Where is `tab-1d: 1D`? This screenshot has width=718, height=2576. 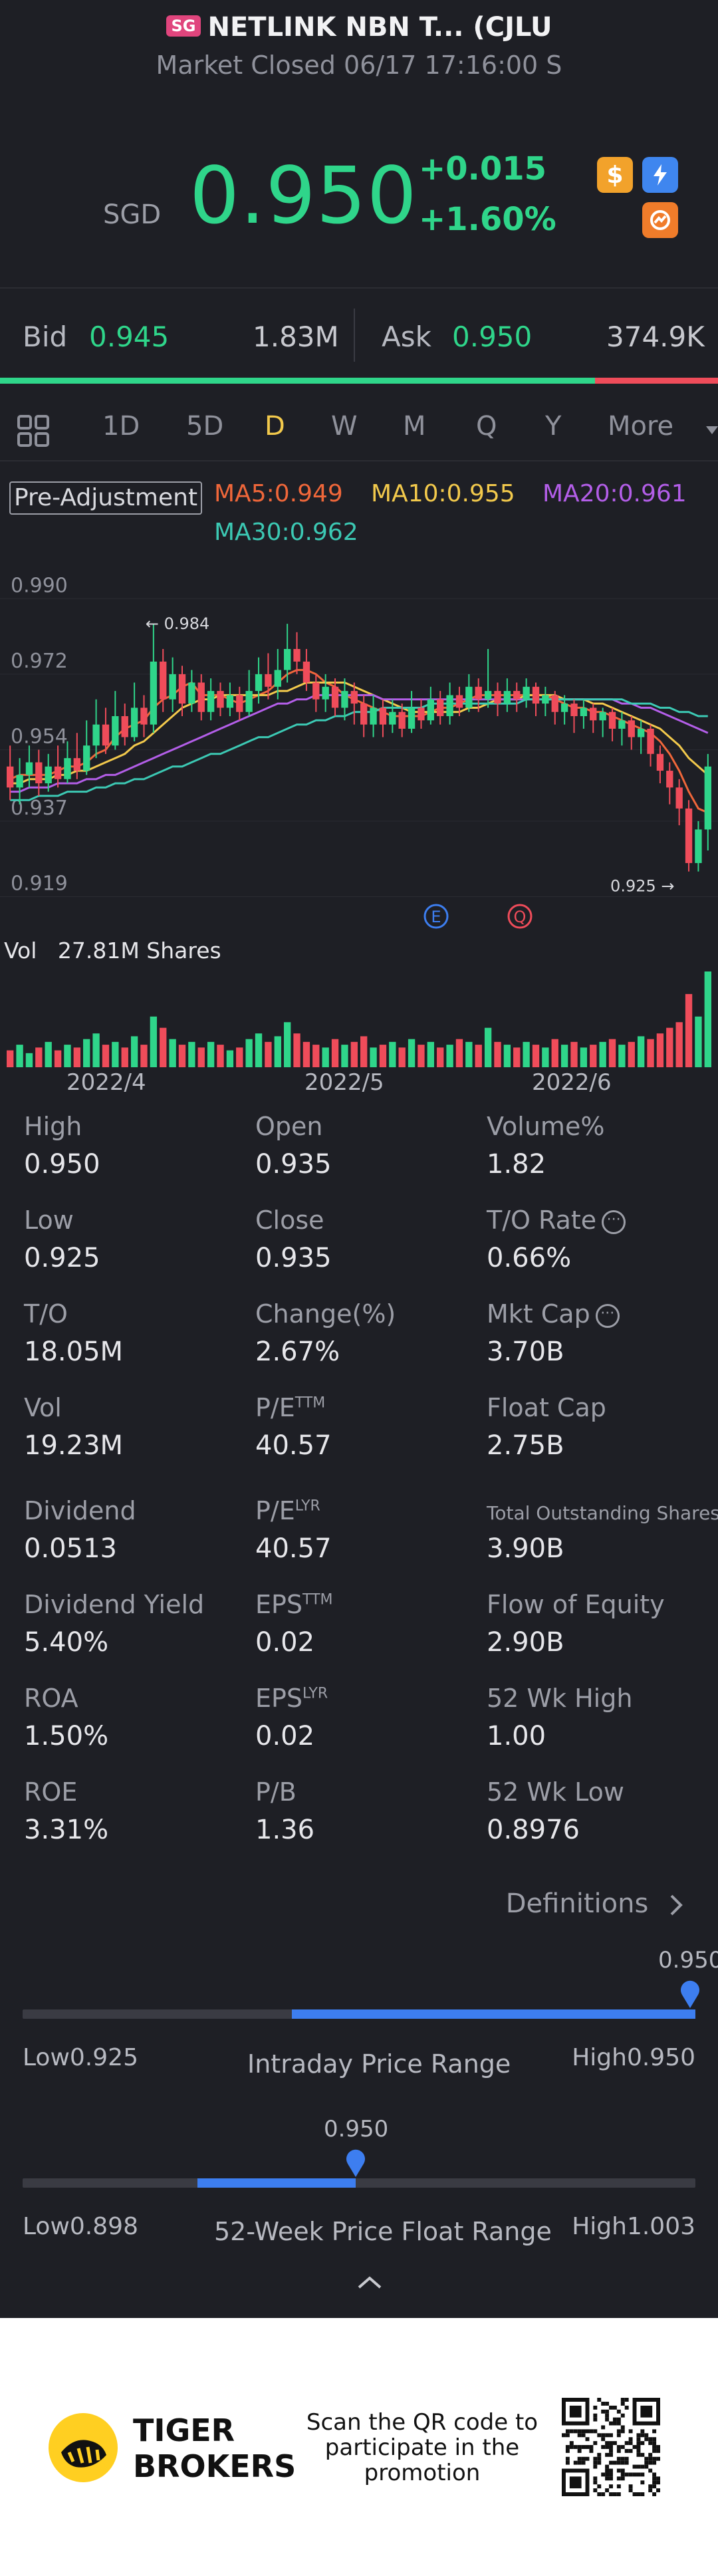
tab-1d: 1D is located at coordinates (121, 426).